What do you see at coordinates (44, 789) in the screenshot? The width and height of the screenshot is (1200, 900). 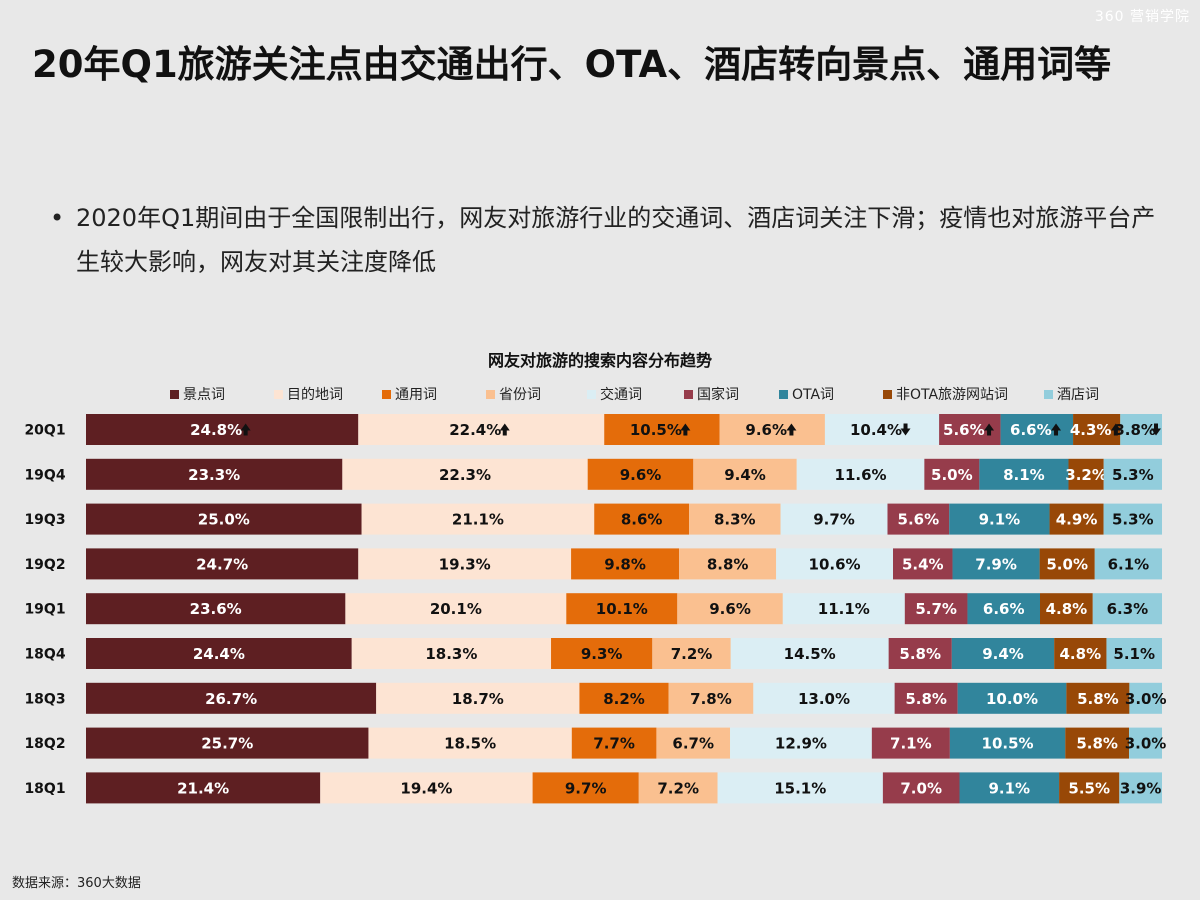 I see `category-label: 18Q1` at bounding box center [44, 789].